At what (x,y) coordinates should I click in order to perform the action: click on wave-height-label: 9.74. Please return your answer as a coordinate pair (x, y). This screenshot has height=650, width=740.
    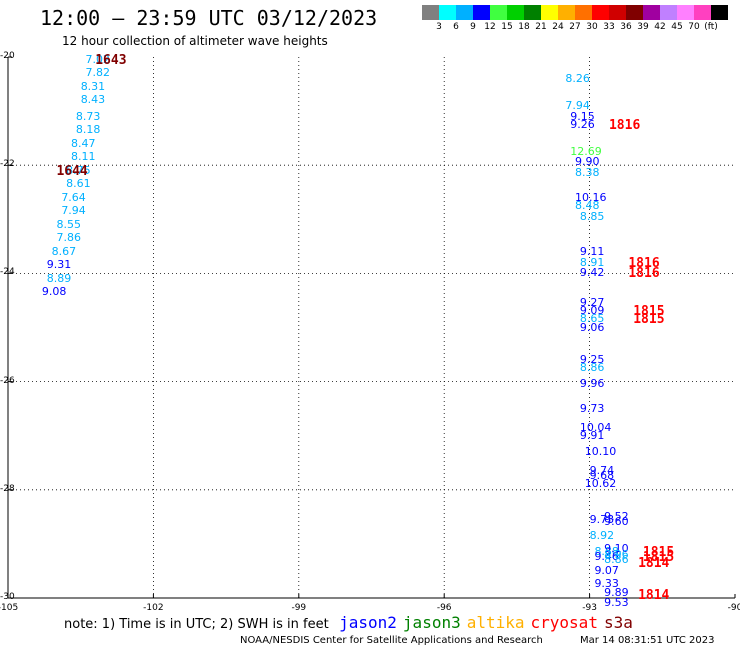
    Looking at the image, I should click on (602, 470).